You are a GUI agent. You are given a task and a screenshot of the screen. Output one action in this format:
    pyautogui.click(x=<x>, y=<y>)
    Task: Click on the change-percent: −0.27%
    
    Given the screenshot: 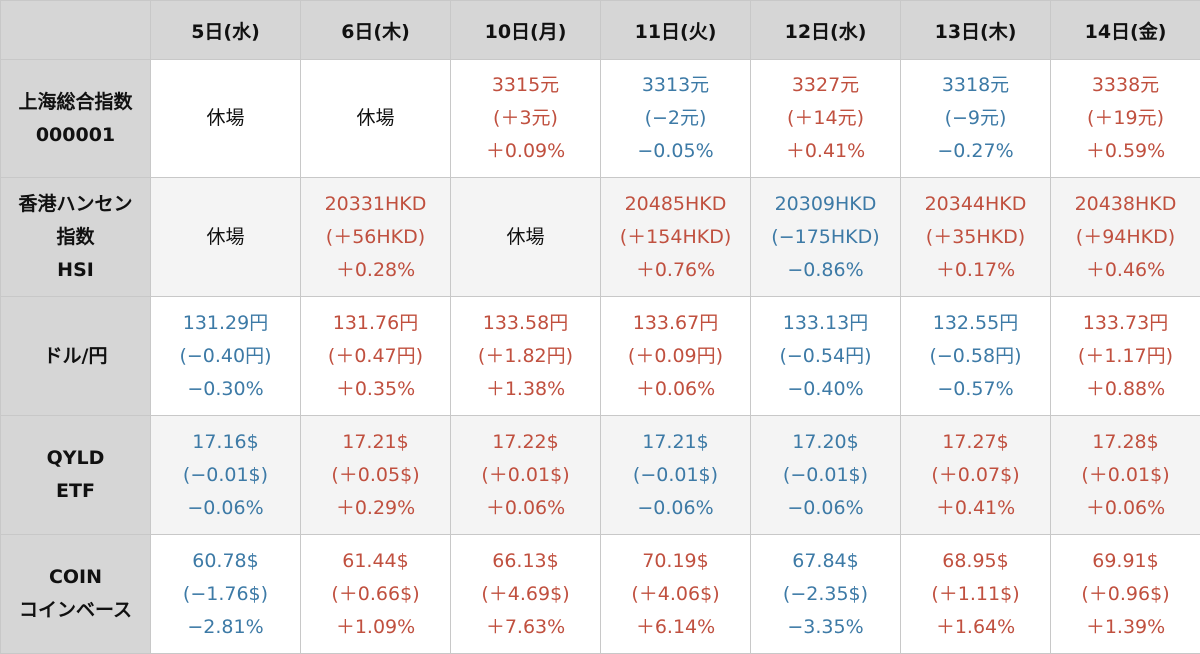 What is the action you would take?
    pyautogui.click(x=975, y=151)
    